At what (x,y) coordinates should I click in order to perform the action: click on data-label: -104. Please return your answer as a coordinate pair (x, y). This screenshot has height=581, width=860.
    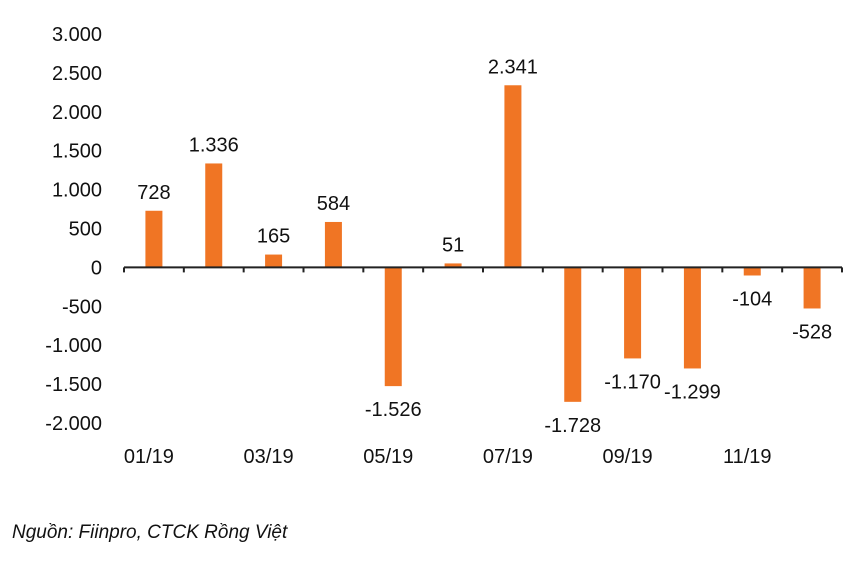
    Looking at the image, I should click on (752, 299).